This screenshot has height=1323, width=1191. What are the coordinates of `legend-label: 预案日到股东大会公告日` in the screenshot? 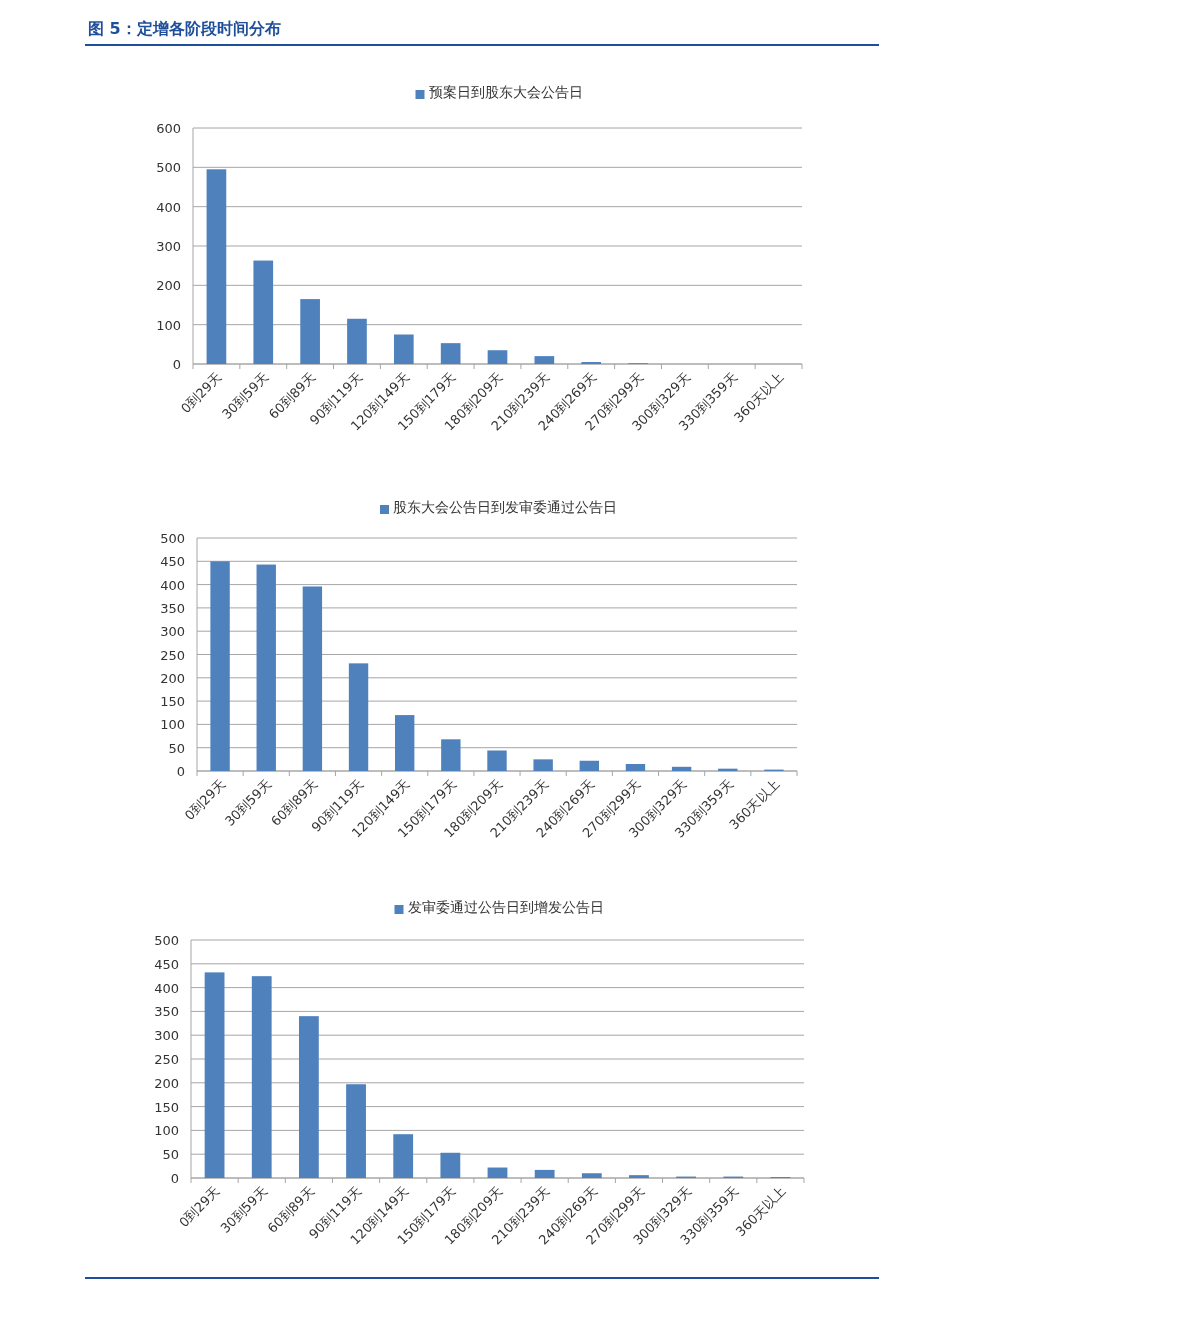 It's located at (505, 92).